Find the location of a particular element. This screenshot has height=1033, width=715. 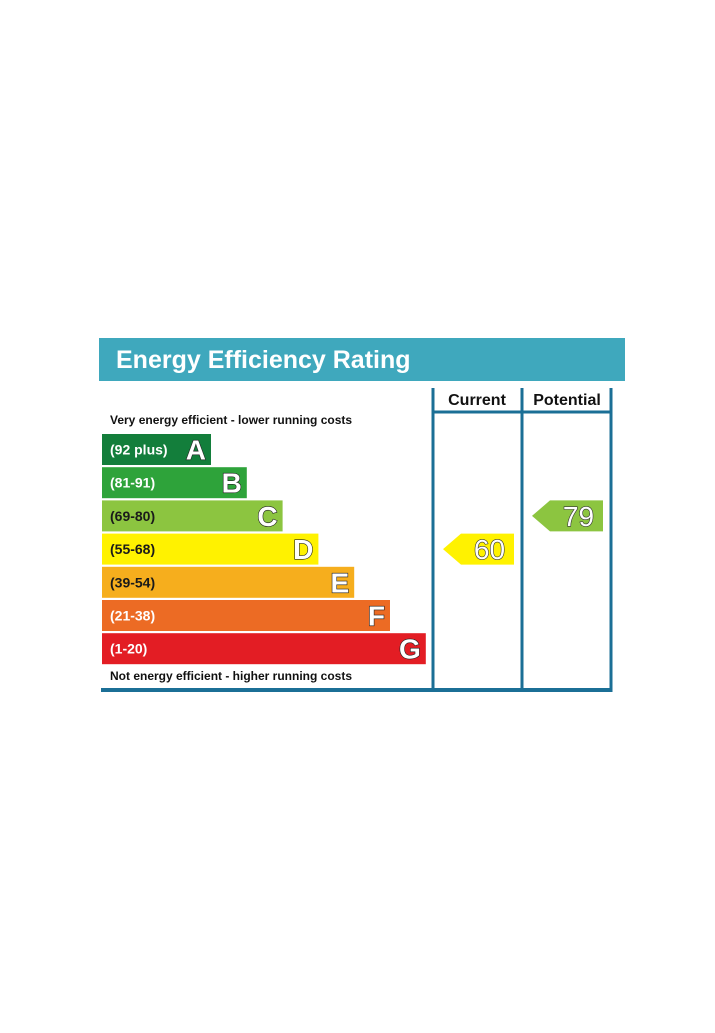

band-letter-e: E is located at coordinates (340, 582).